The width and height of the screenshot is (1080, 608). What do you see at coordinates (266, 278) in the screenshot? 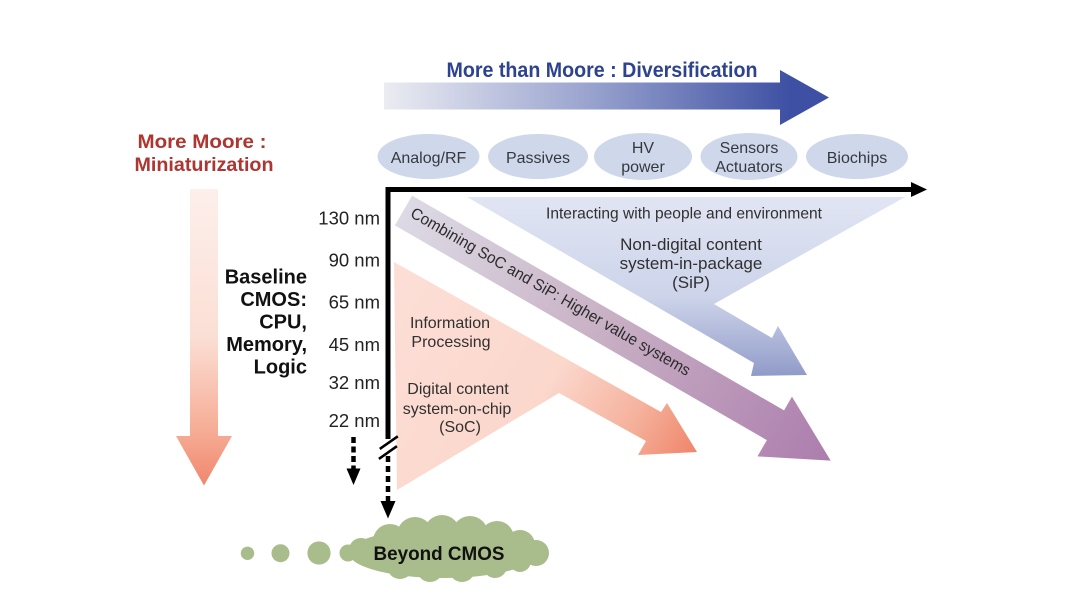
I see `svg-text: Baseline` at bounding box center [266, 278].